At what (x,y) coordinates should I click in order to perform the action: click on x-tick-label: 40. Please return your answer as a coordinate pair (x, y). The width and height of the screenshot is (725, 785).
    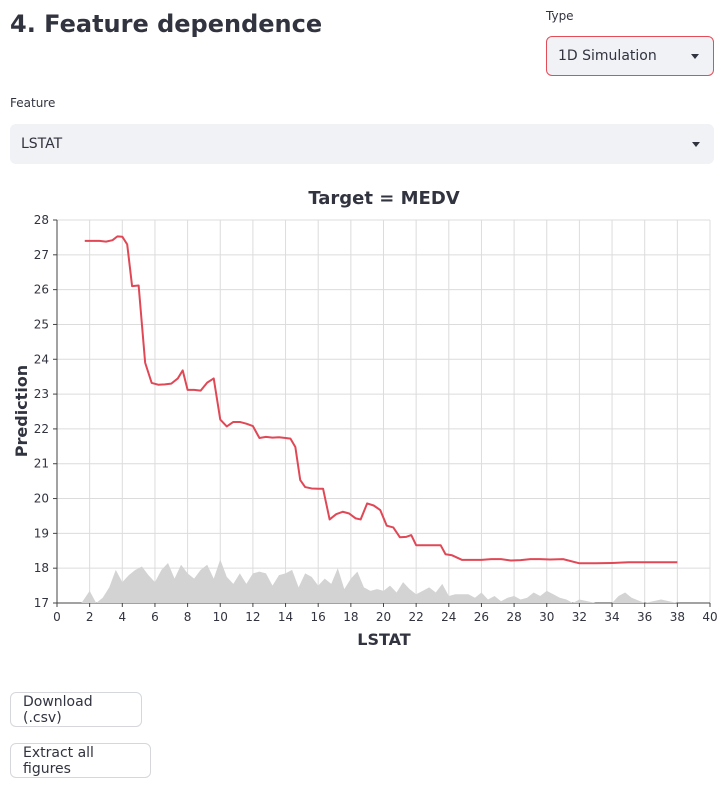
    Looking at the image, I should click on (709, 617).